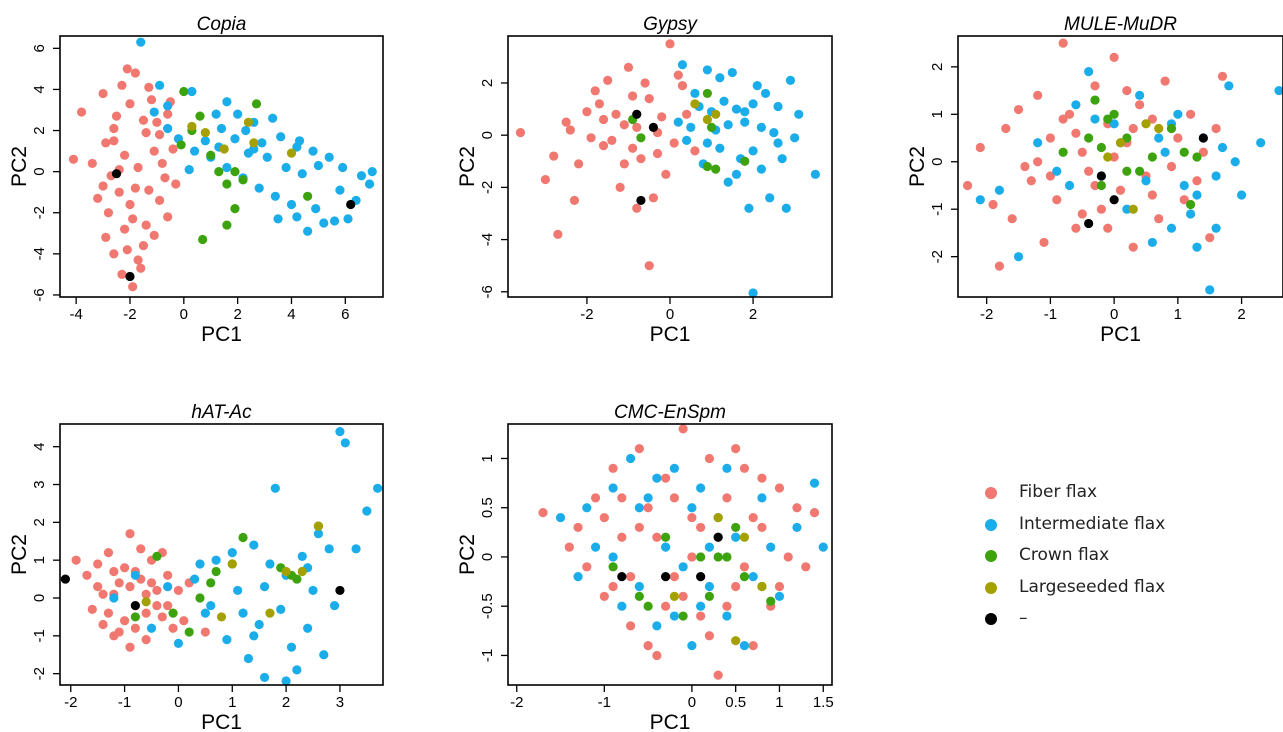 This screenshot has width=1283, height=732. What do you see at coordinates (937, 114) in the screenshot?
I see `y-tick-label: 1` at bounding box center [937, 114].